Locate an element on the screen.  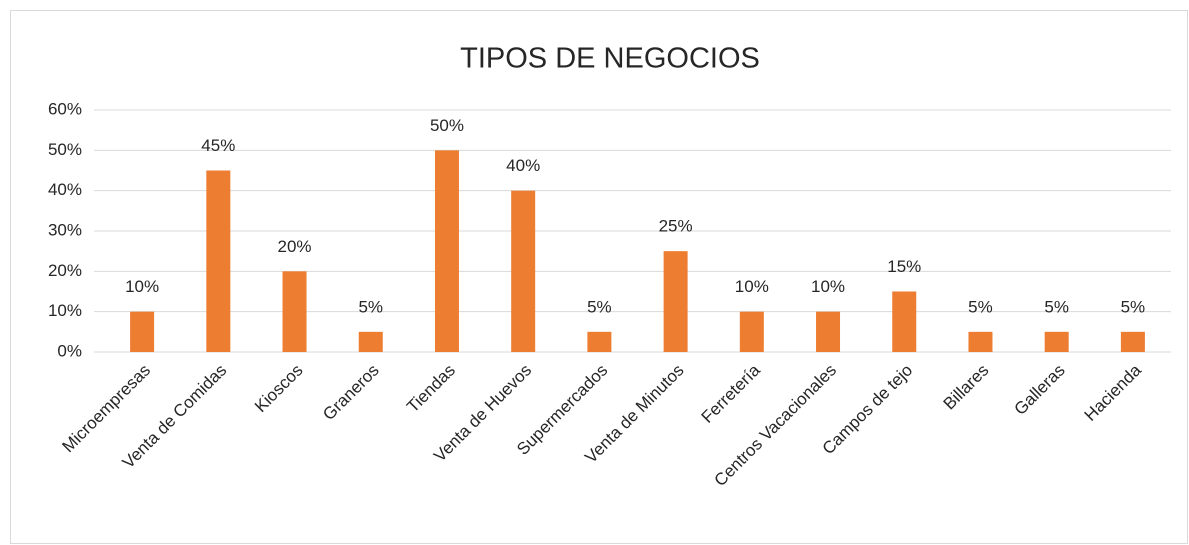
y-tick-label: 60% is located at coordinates (65, 108).